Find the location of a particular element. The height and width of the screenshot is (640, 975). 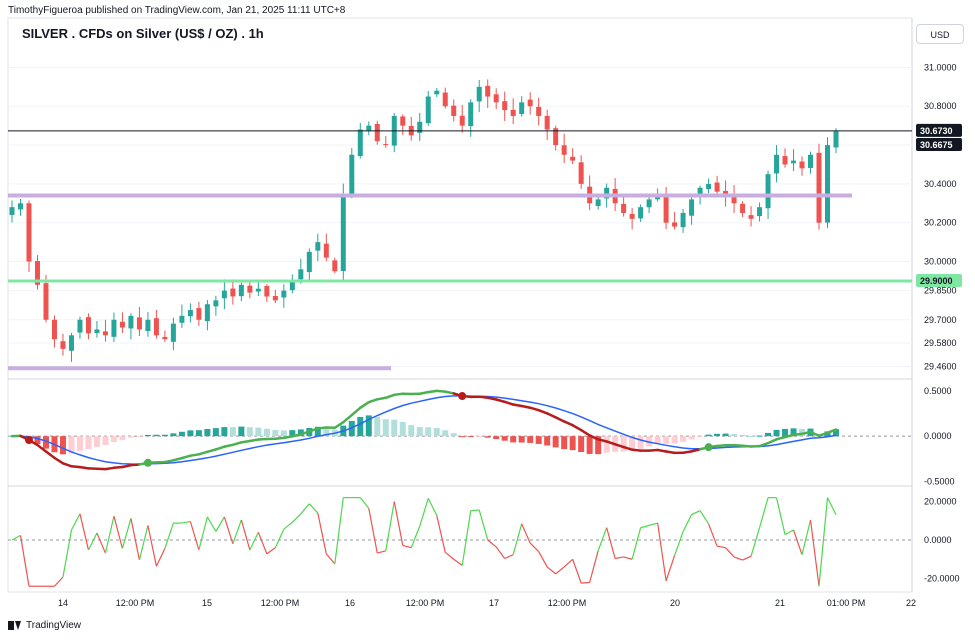

price-label-box is located at coordinates (939, 280).